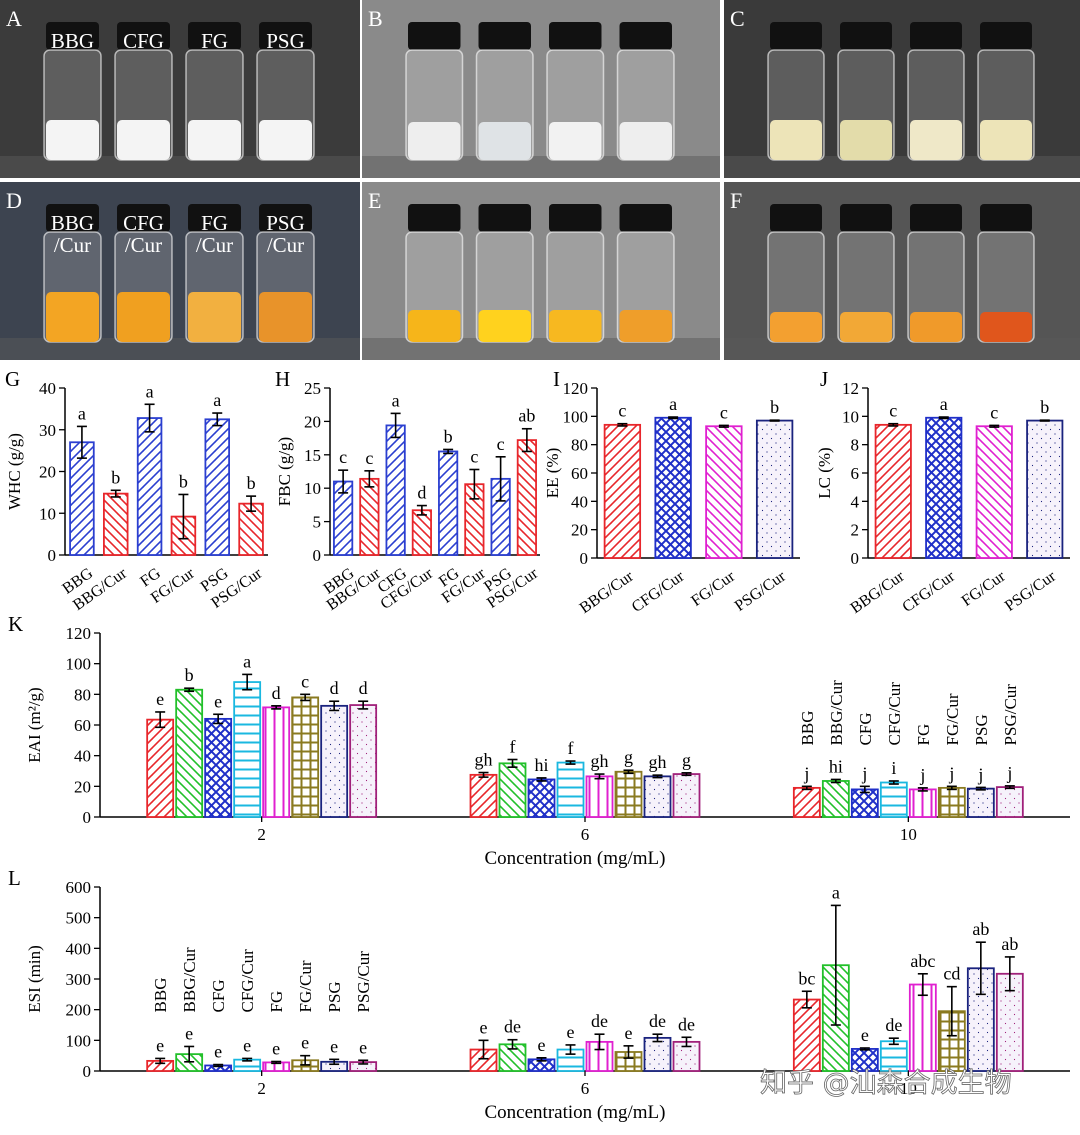 The width and height of the screenshot is (1080, 1135). Describe the element at coordinates (571, 748) in the screenshot. I see `significance-letter: f` at that location.